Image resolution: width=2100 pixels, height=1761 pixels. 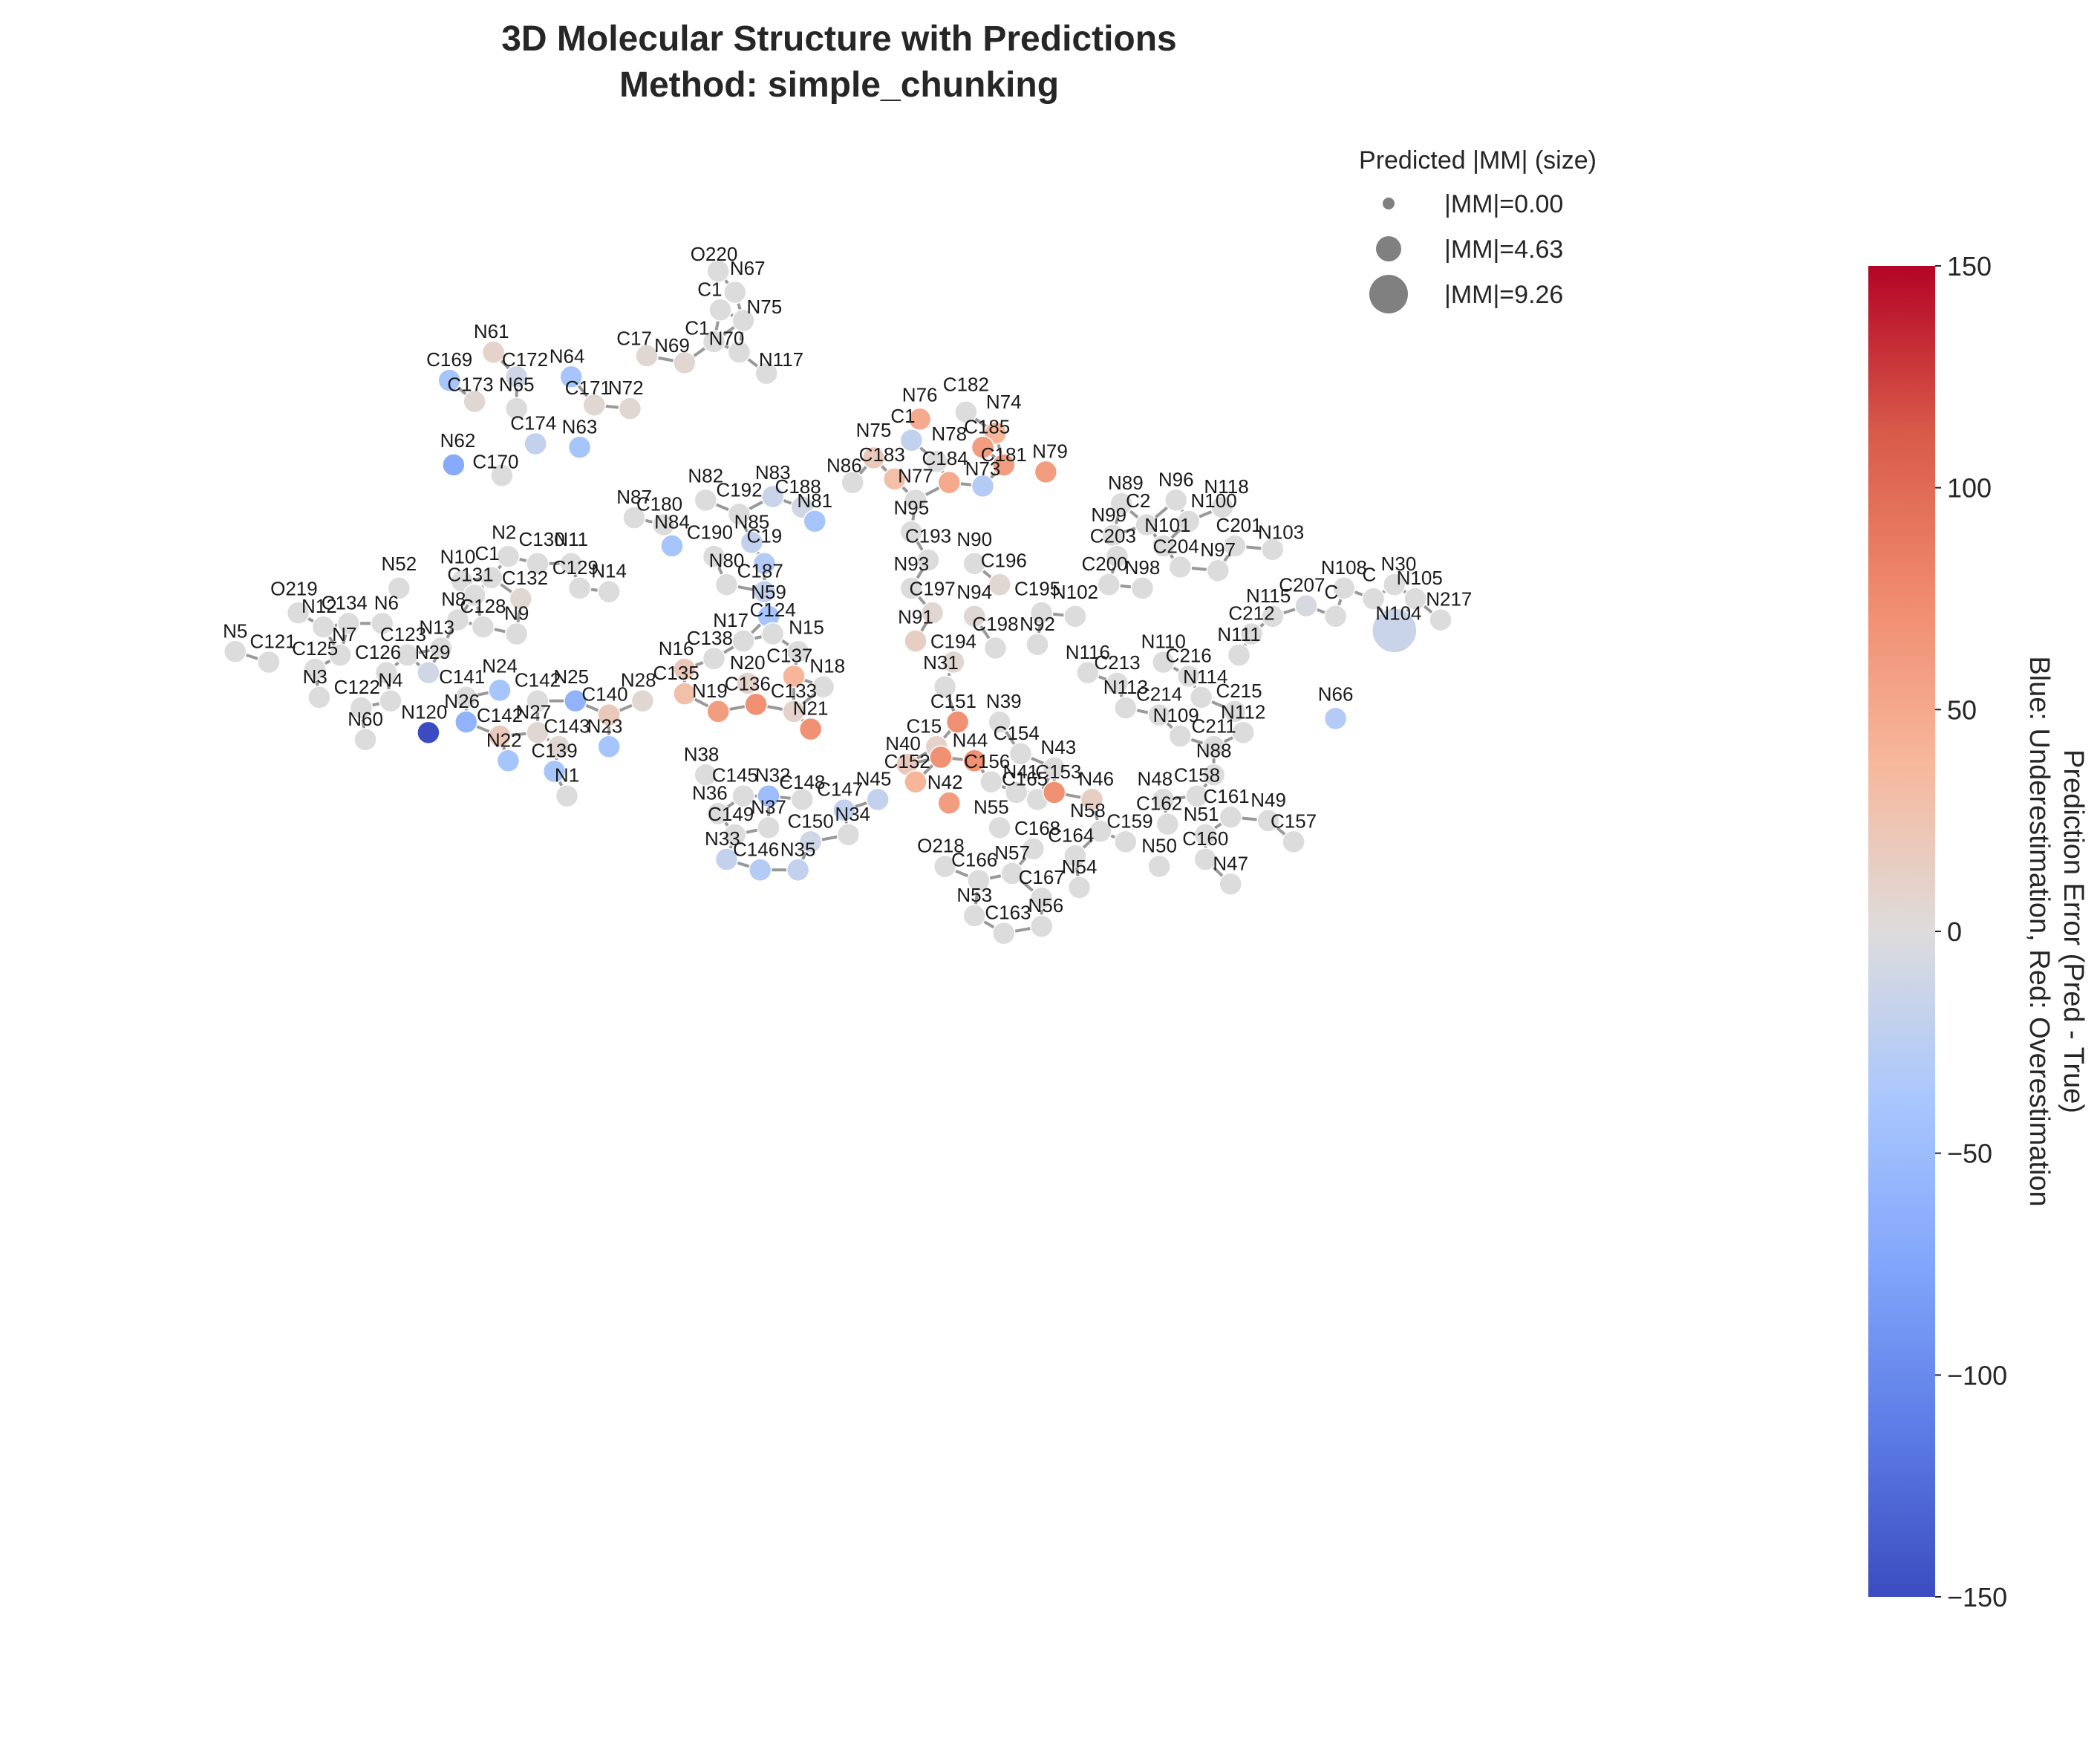 What do you see at coordinates (928, 535) in the screenshot?
I see `atom-label: C193` at bounding box center [928, 535].